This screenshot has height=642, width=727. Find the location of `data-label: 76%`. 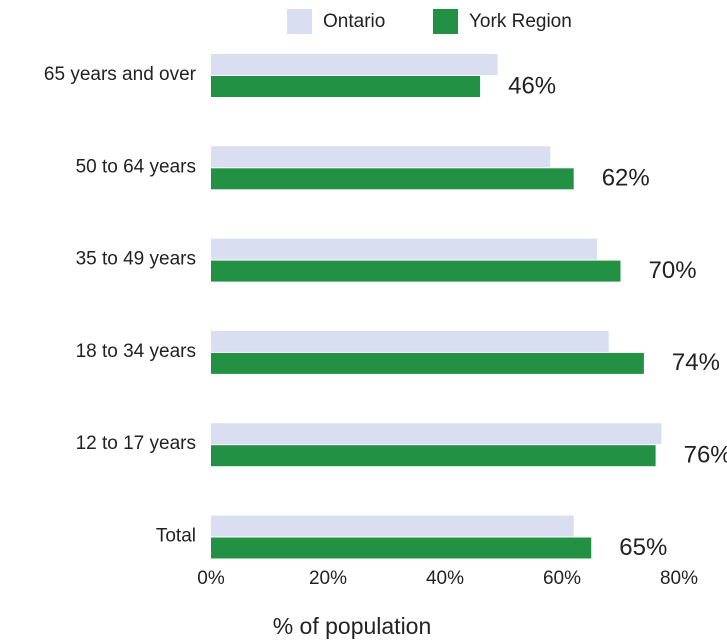

data-label: 76% is located at coordinates (705, 455).